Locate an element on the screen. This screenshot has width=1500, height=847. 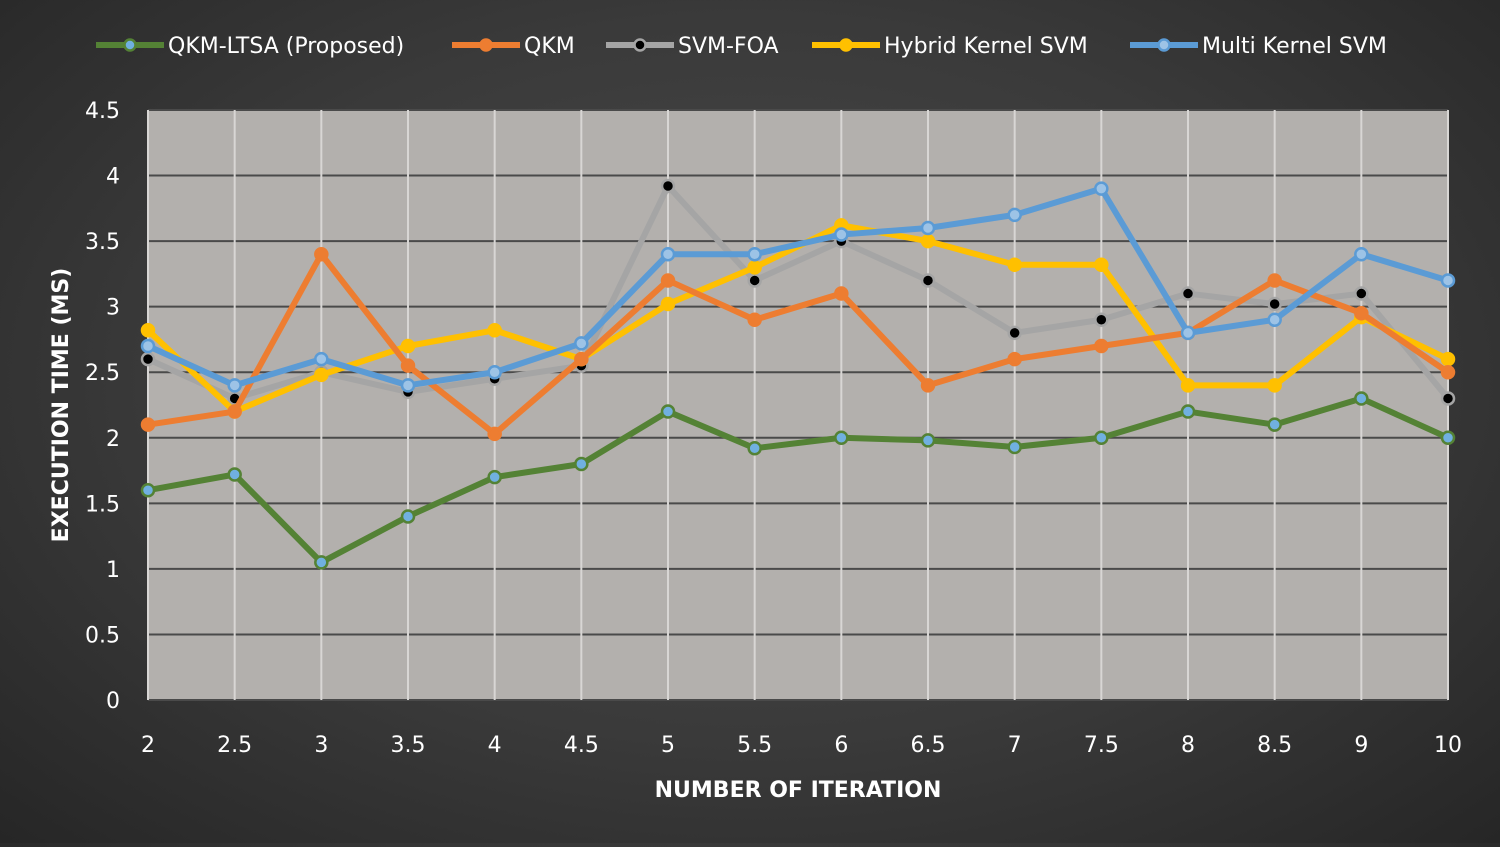
legend-label: SVM-FOA is located at coordinates (728, 46).